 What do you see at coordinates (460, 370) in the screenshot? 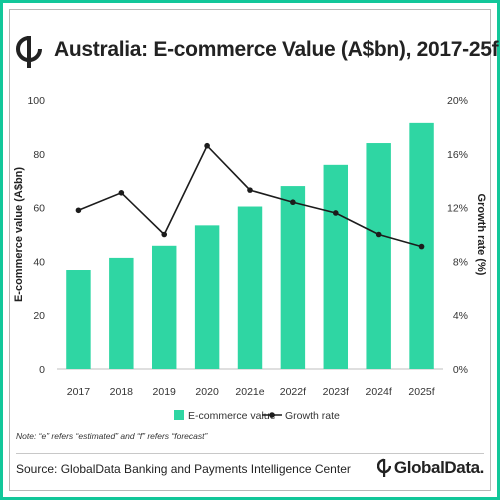
I see `y2-tick-label: 0%` at bounding box center [460, 370].